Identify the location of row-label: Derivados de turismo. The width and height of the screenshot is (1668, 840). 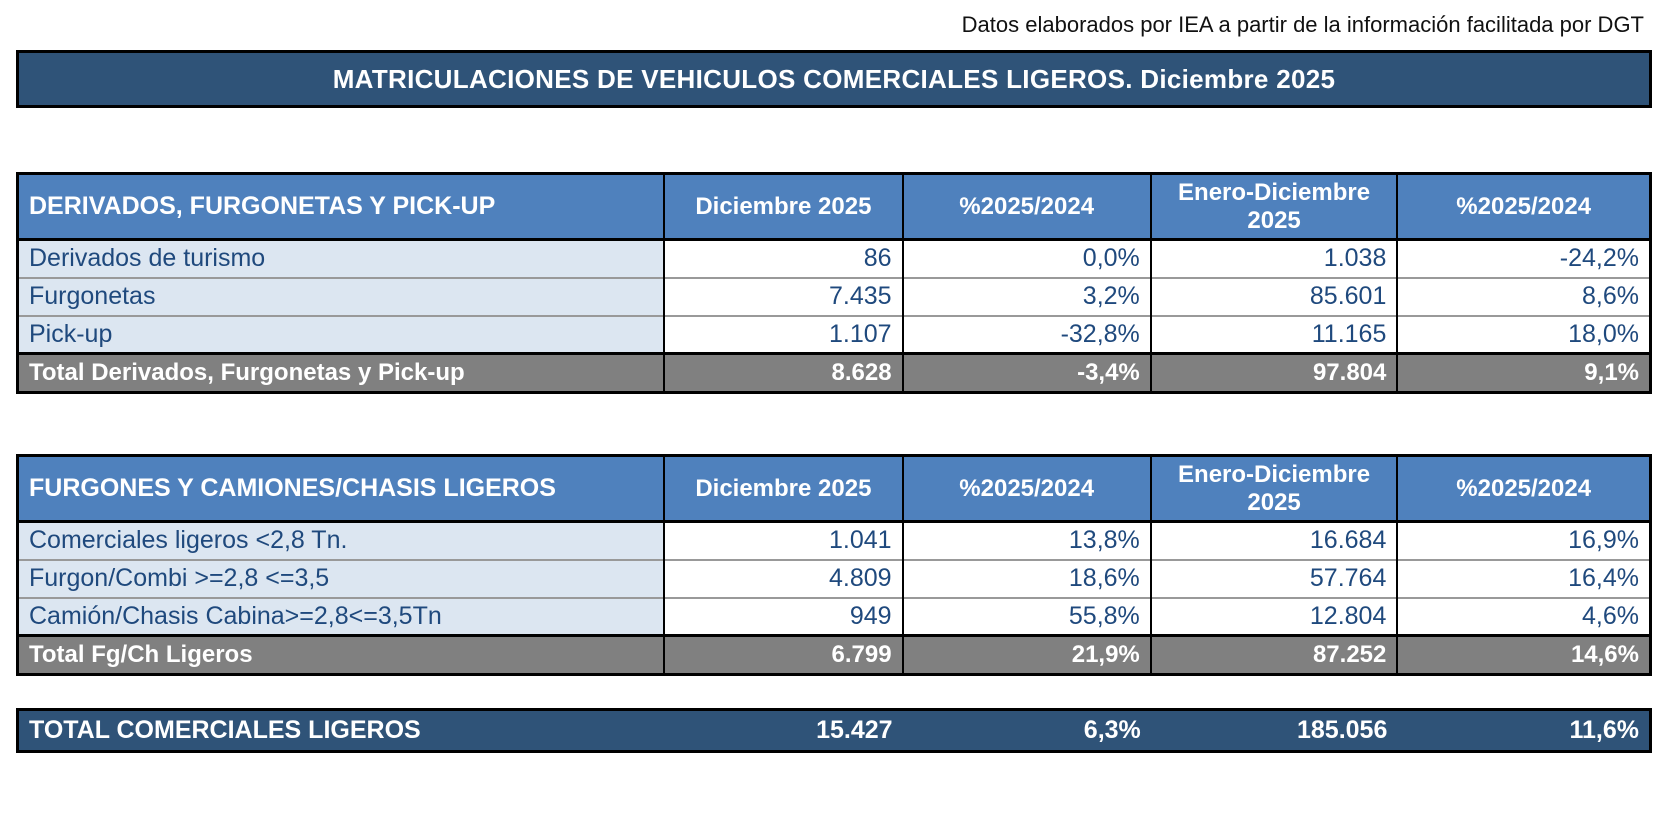
(341, 258).